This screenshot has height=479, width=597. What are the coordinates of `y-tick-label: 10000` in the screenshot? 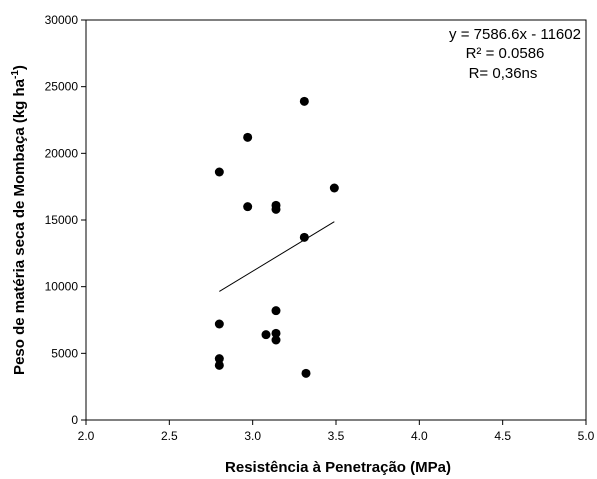 It's located at (62, 287).